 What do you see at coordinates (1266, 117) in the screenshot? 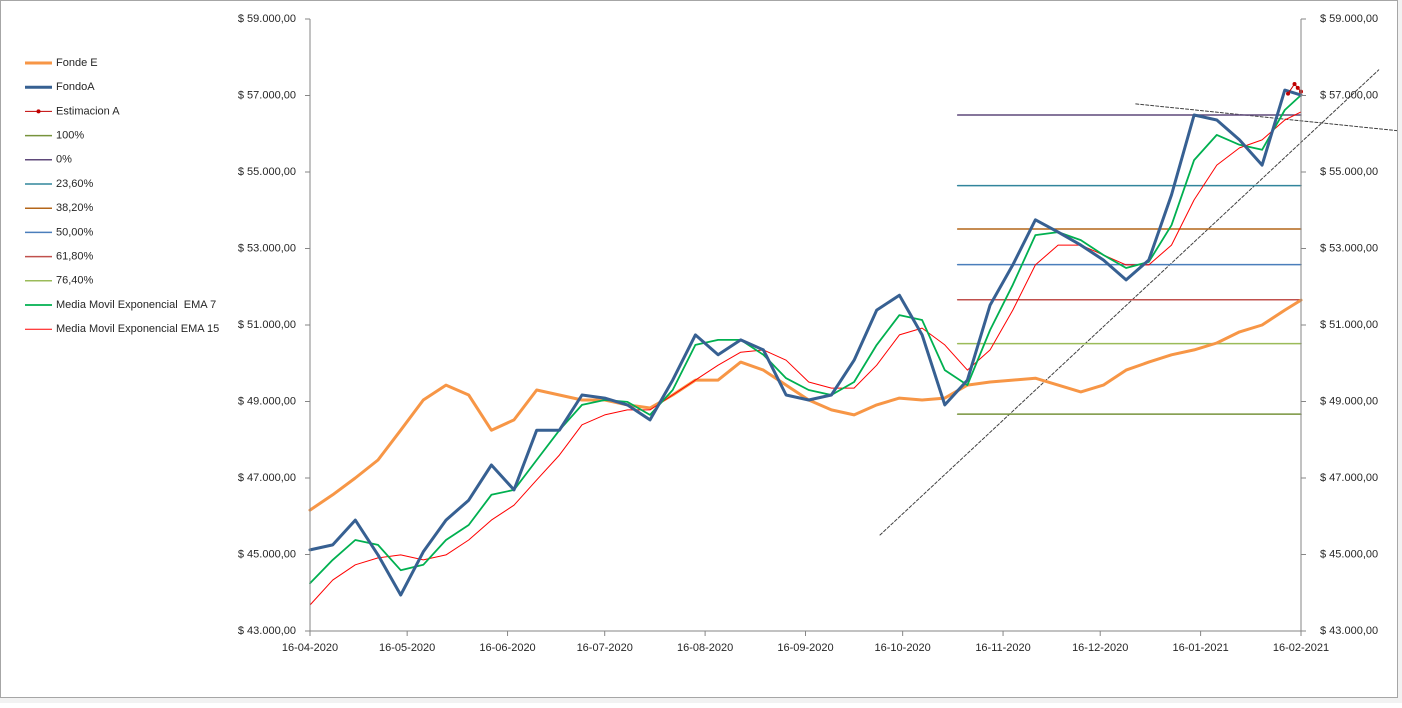
I see `trendline` at bounding box center [1266, 117].